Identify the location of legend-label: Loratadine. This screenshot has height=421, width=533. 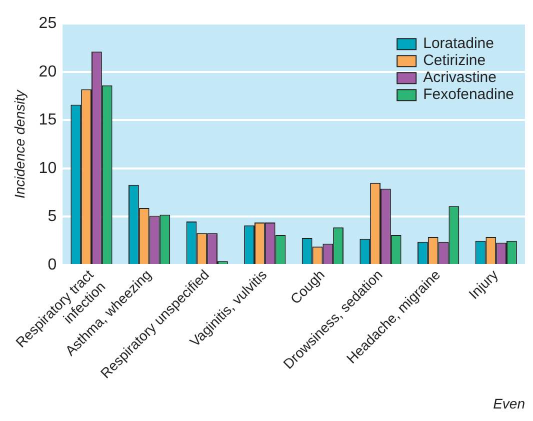
(458, 43).